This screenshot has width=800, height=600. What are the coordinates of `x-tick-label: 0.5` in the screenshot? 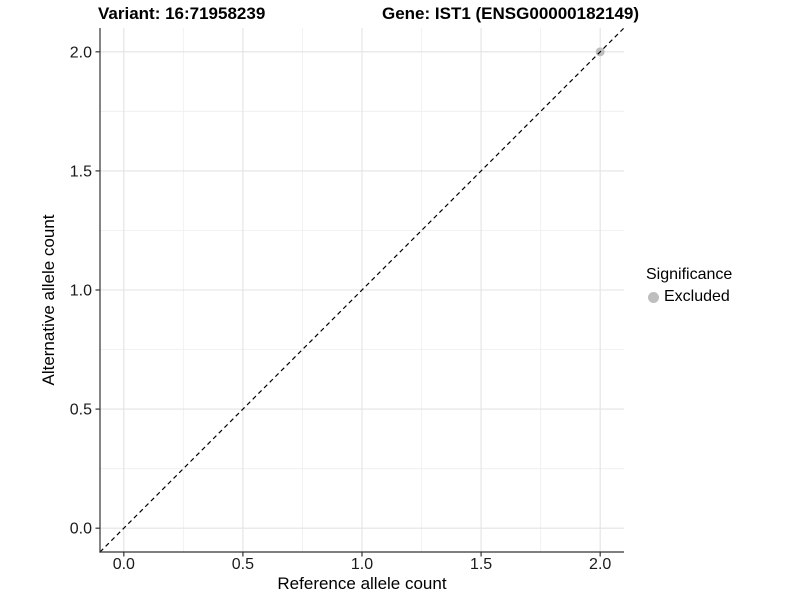 It's located at (243, 564).